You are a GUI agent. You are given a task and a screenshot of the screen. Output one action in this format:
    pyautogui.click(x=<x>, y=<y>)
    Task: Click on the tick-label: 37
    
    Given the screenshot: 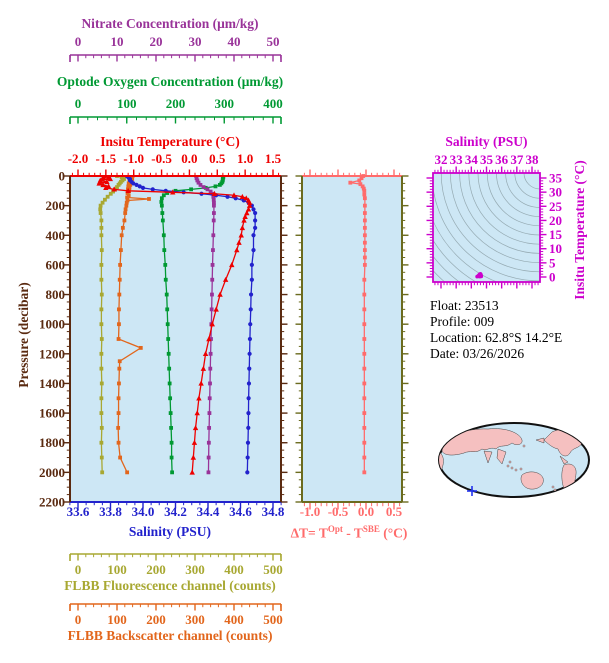 What is the action you would take?
    pyautogui.click(x=516, y=159)
    